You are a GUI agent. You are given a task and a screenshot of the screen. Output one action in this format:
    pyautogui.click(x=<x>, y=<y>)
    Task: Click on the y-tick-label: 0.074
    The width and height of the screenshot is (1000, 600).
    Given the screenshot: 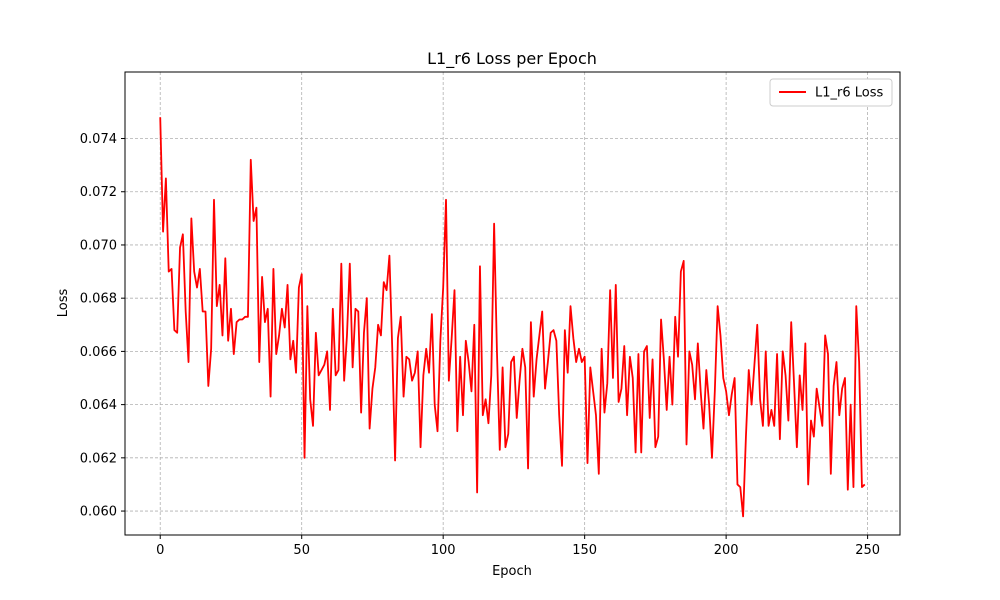 What is the action you would take?
    pyautogui.click(x=98, y=139)
    